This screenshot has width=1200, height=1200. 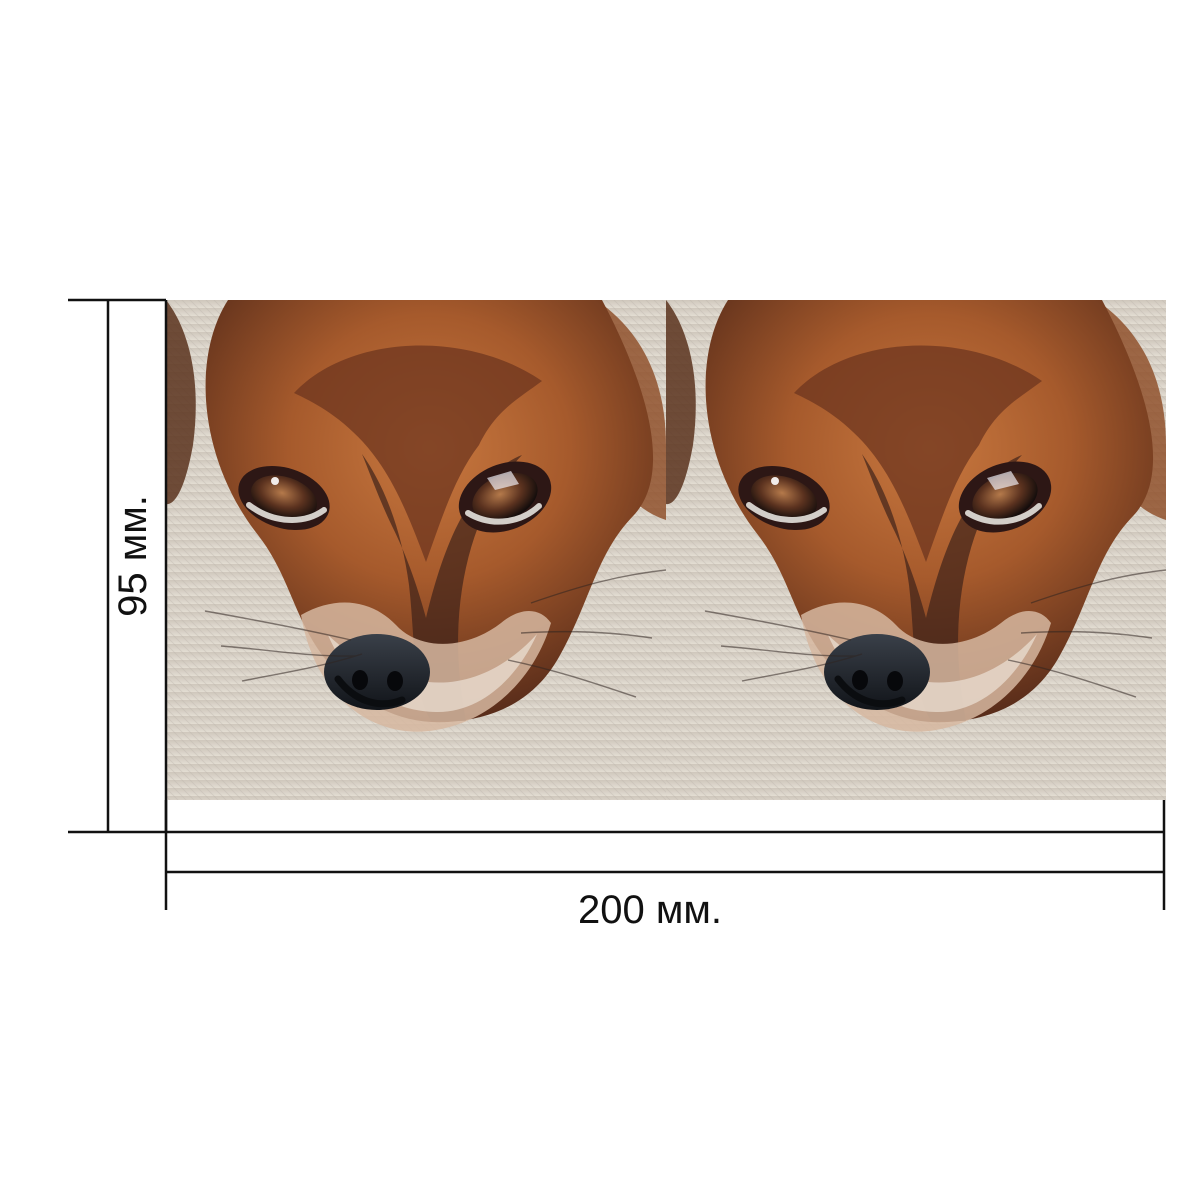 What do you see at coordinates (133, 556) in the screenshot?
I see `height-label: 95 мм.` at bounding box center [133, 556].